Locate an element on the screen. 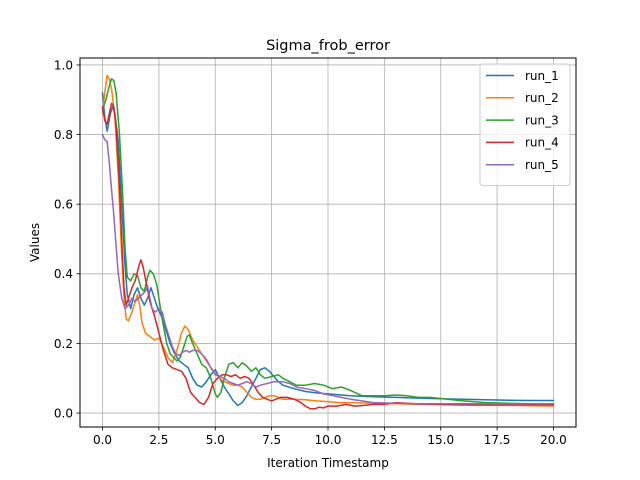  y-tick-label: 0.4 is located at coordinates (63, 274).